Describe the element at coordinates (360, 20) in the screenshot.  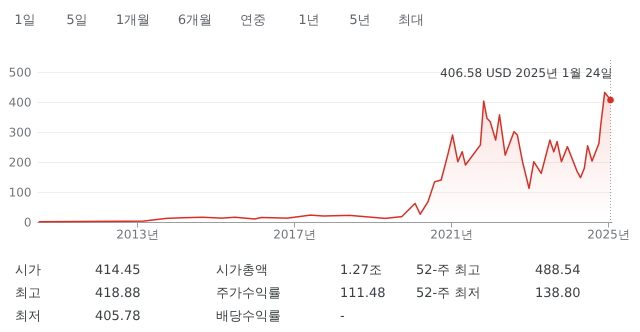
I see `text: 5년` at that location.